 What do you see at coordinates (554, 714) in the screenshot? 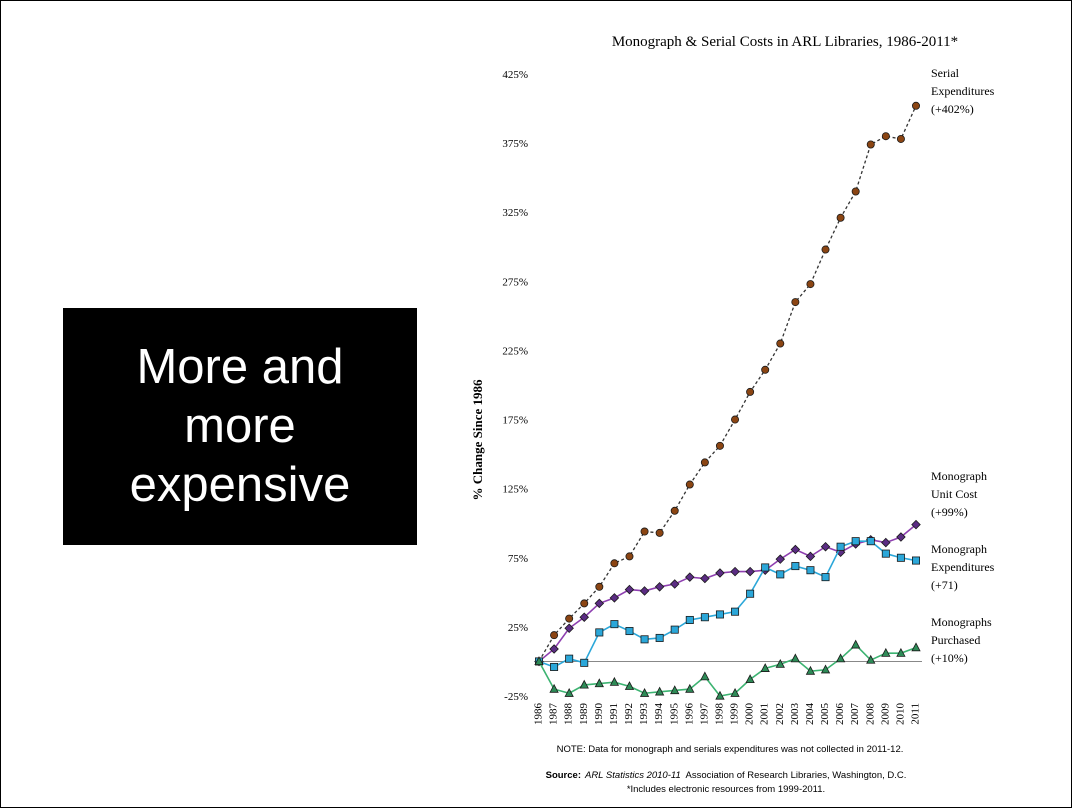
I see `x-tick-label: 1987` at bounding box center [554, 714].